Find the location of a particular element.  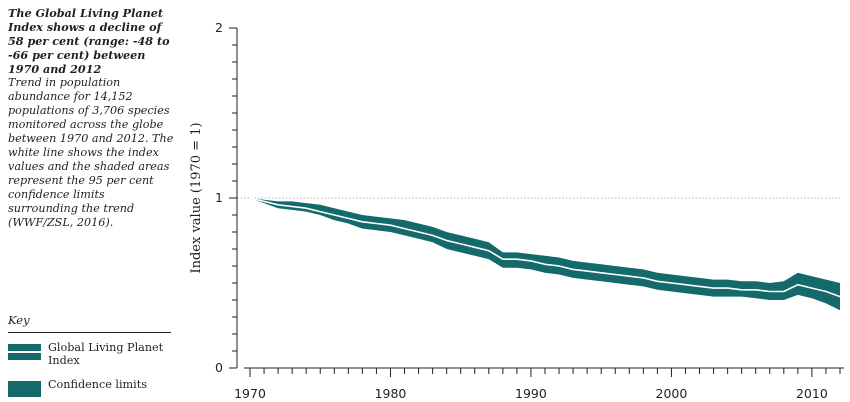

key-divider is located at coordinates (89, 332).